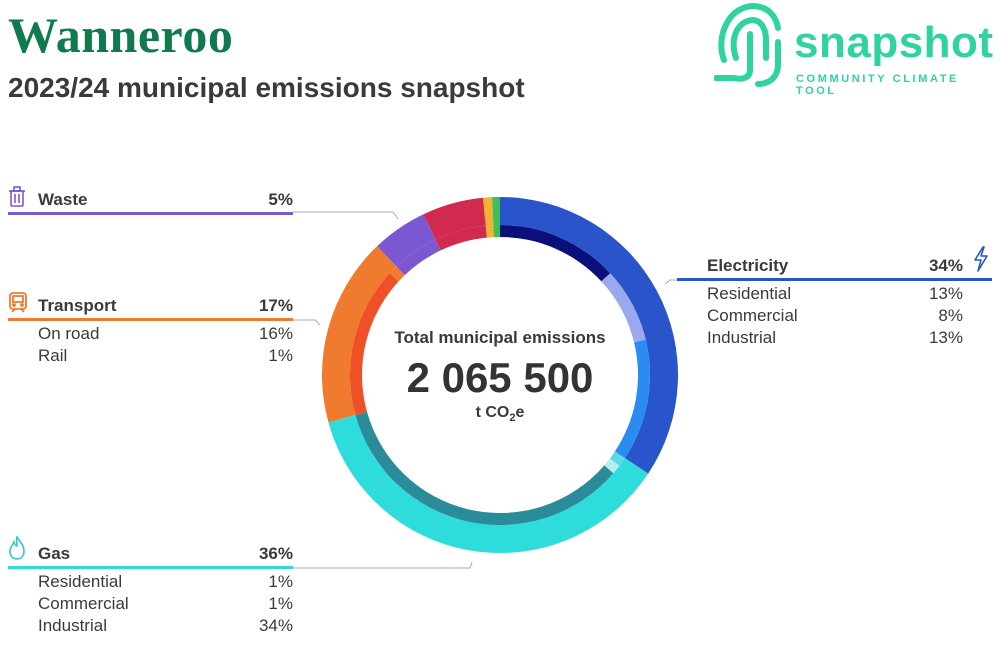 The height and width of the screenshot is (670, 1000). I want to click on electricity-header: Electricity 34%, so click(834, 263).